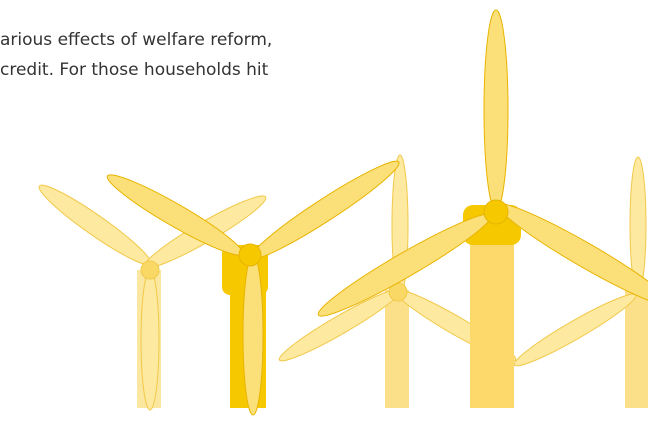 The width and height of the screenshot is (648, 436). Describe the element at coordinates (136, 40) in the screenshot. I see `body-text-line: arious effects of welfare reform,` at that location.